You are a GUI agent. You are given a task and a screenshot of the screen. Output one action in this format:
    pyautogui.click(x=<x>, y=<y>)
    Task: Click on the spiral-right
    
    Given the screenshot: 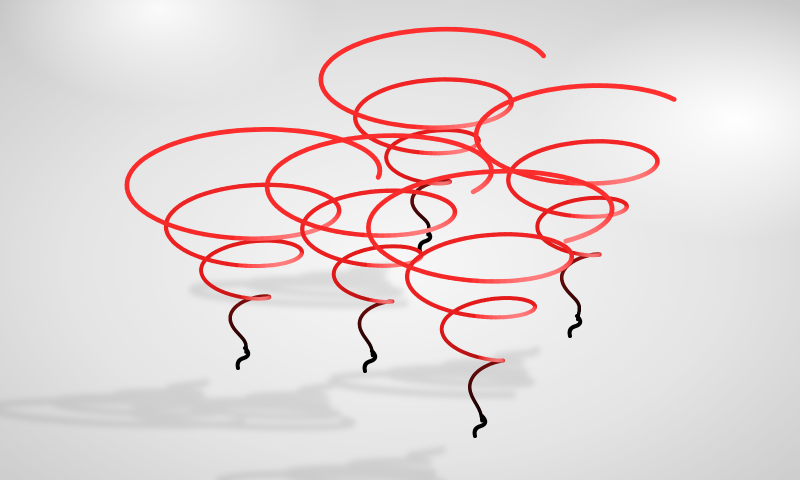 What is the action you would take?
    pyautogui.click(x=575, y=210)
    